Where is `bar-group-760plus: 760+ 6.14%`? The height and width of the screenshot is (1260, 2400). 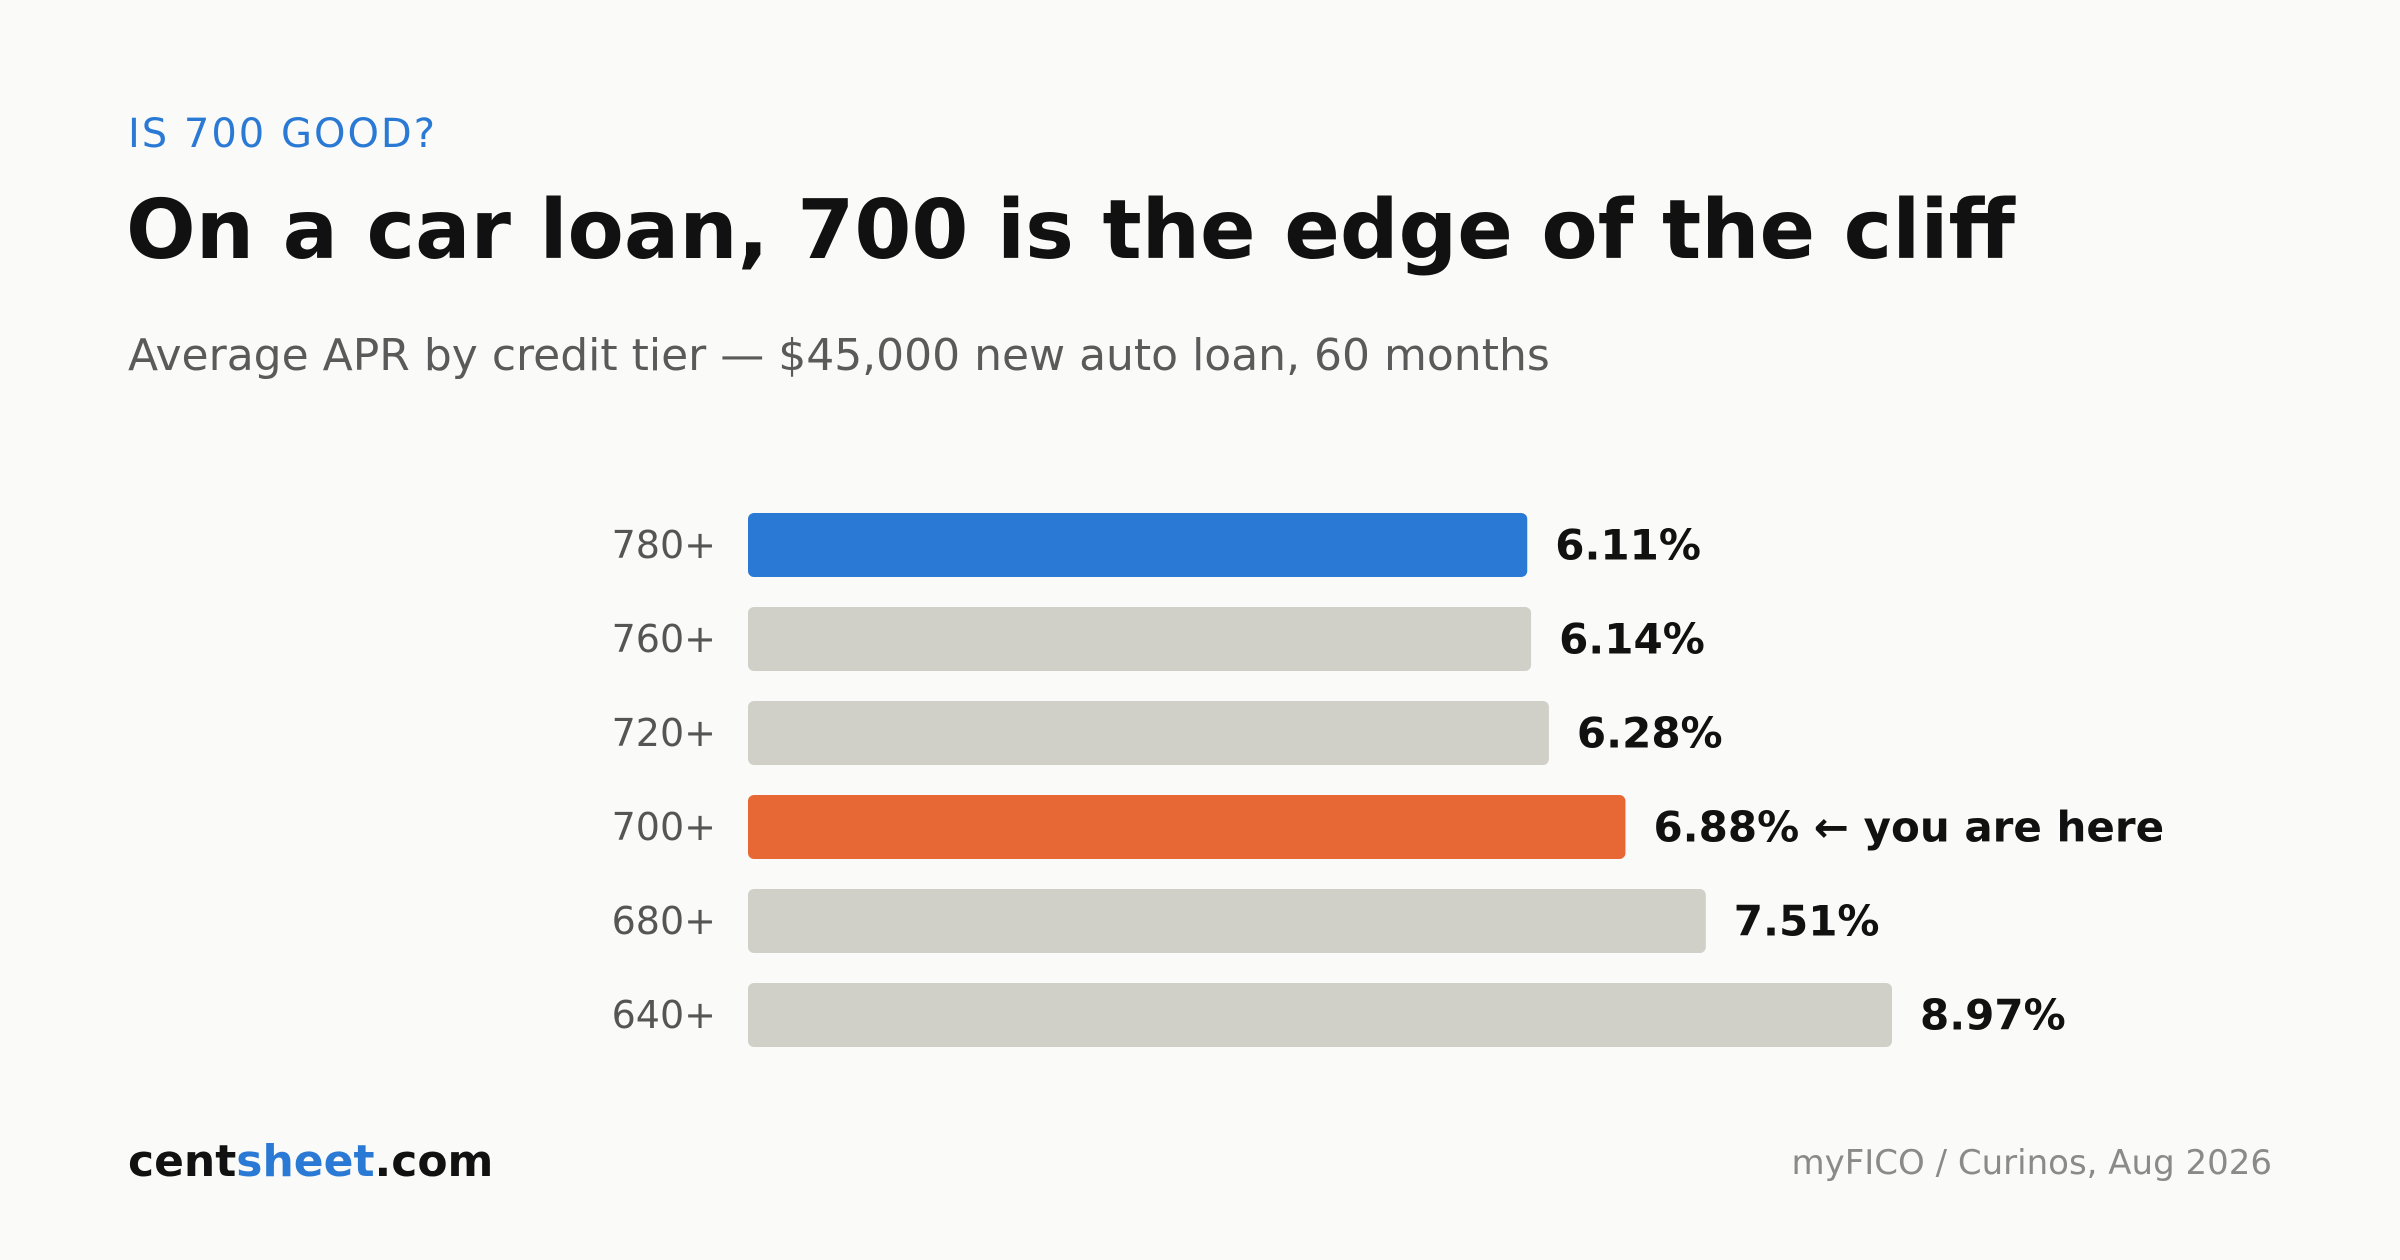 bar-group-760plus: 760+ 6.14% is located at coordinates (1158, 639).